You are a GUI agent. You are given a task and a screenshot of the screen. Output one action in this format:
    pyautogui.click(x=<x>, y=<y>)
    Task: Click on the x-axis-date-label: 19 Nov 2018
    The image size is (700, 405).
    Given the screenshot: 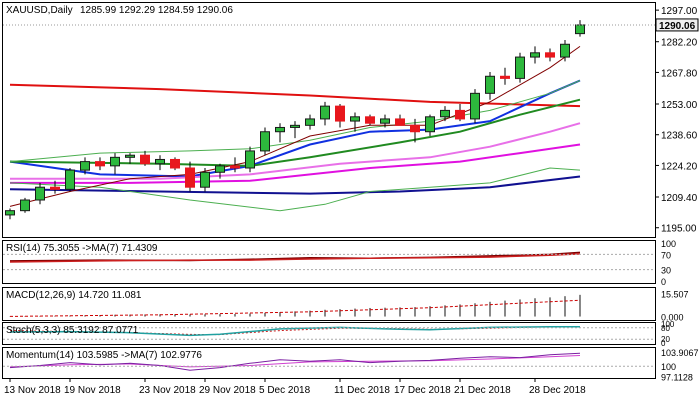 What is the action you would take?
    pyautogui.click(x=92, y=390)
    